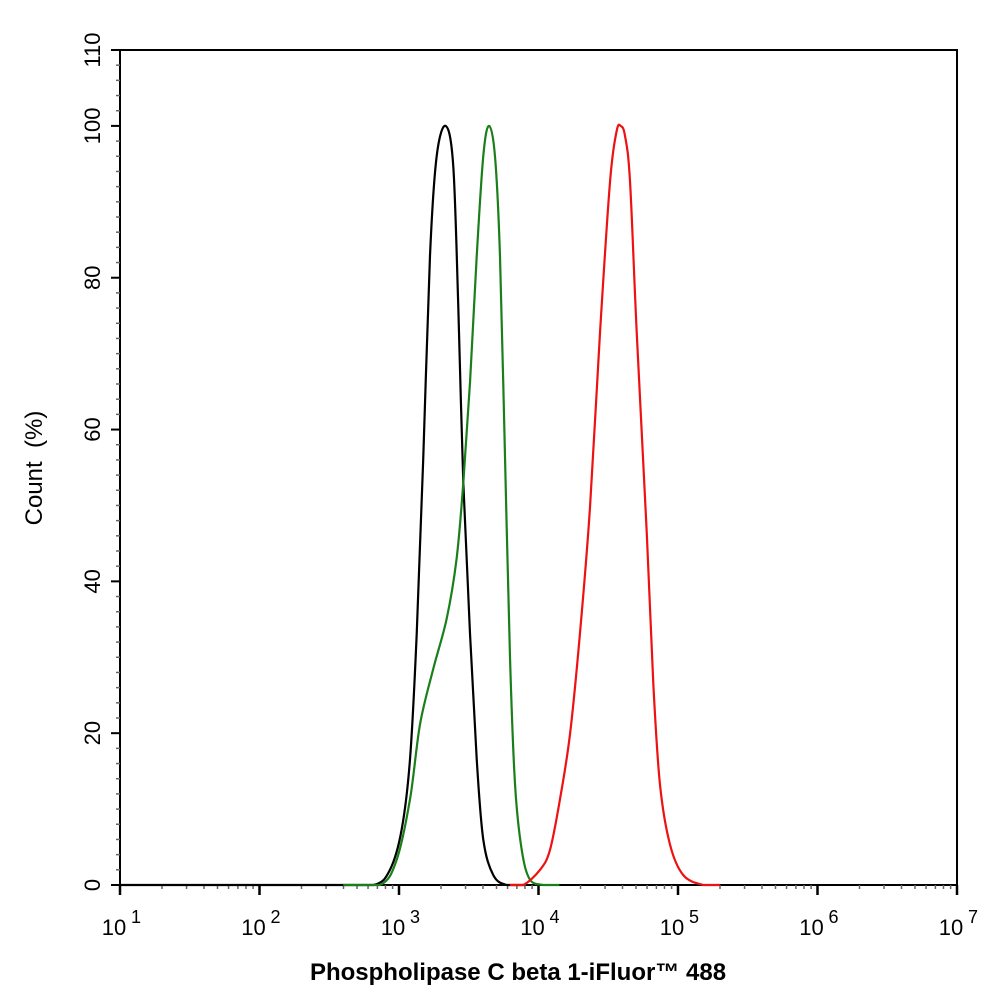 The width and height of the screenshot is (994, 1002). What do you see at coordinates (92, 126) in the screenshot?
I see `y-tick-label: 100` at bounding box center [92, 126].